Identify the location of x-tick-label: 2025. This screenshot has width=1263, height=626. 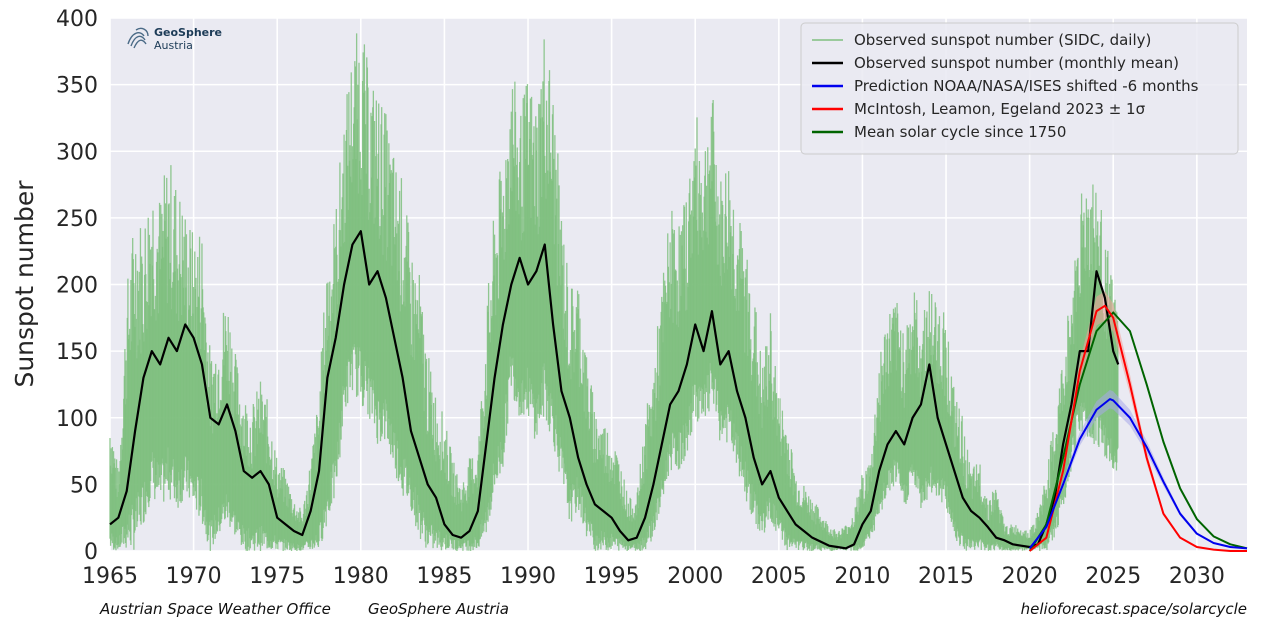
(1113, 576).